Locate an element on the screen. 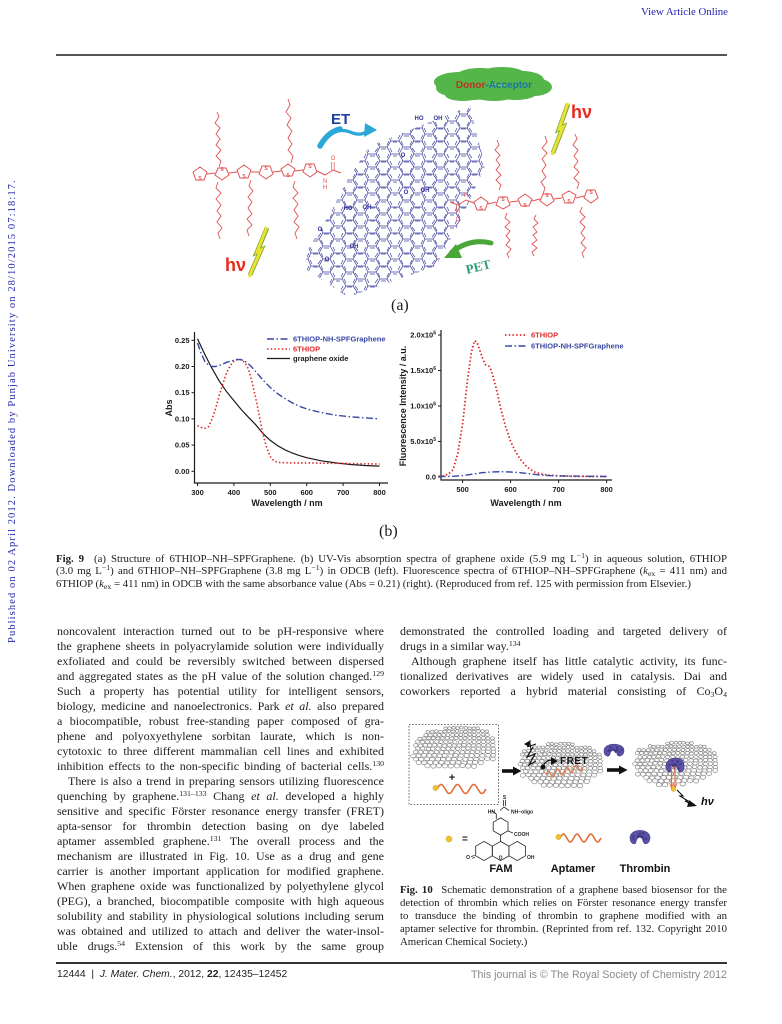  svg-text: 0.00 is located at coordinates (182, 471).